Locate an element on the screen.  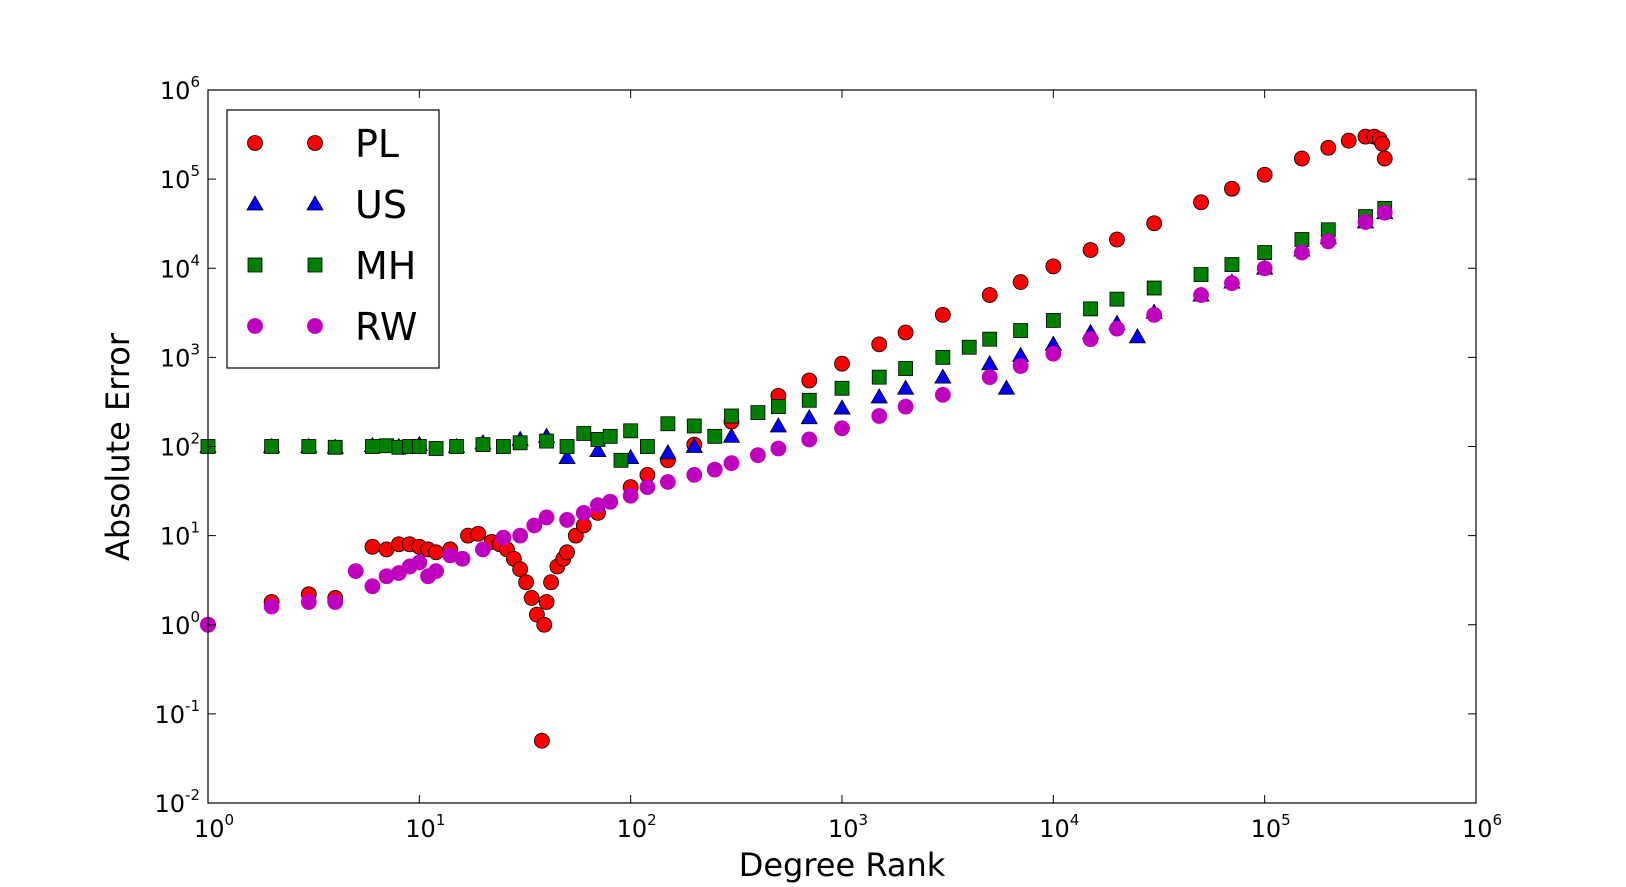
x-tick-label-0: 10⁰ is located at coordinates (214, 827).